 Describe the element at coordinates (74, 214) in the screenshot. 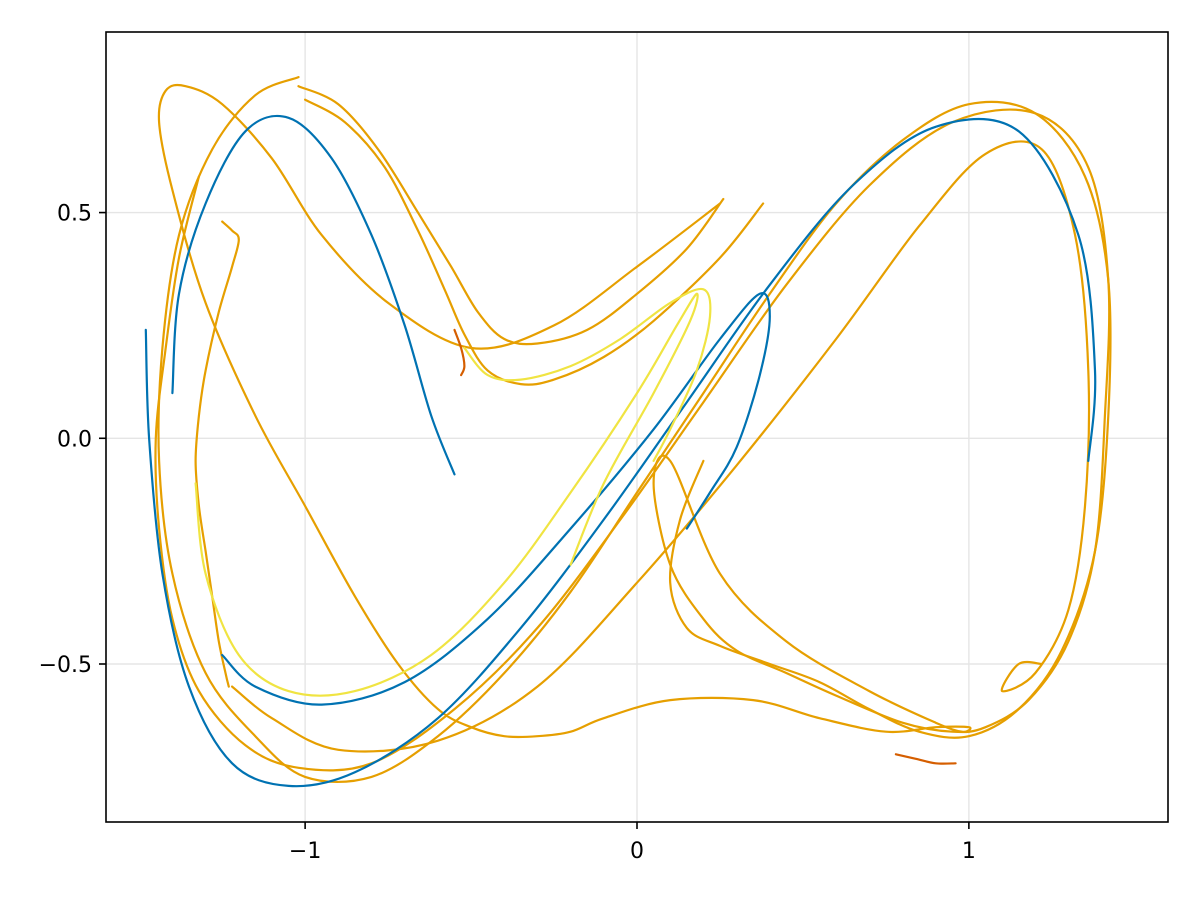

I see `y-tick-label: 0.5` at that location.